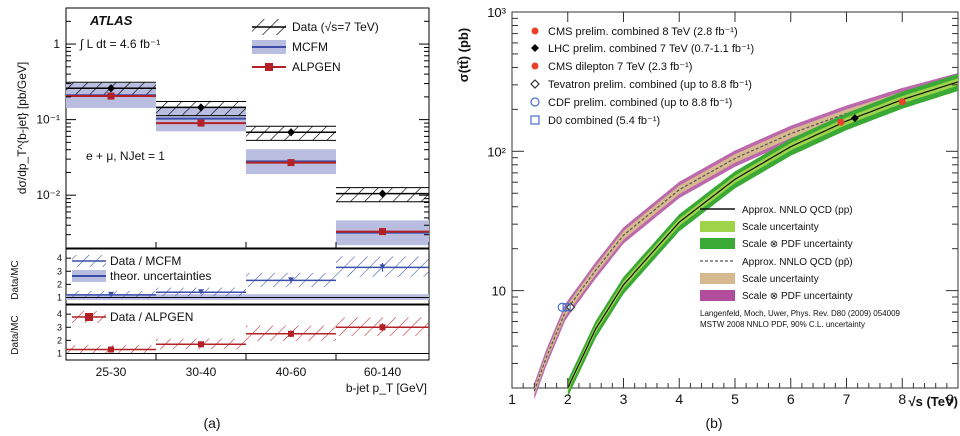 Image resolution: width=960 pixels, height=436 pixels. Describe the element at coordinates (125, 156) in the screenshot. I see `channel-label: e + μ, NJet = 1` at that location.